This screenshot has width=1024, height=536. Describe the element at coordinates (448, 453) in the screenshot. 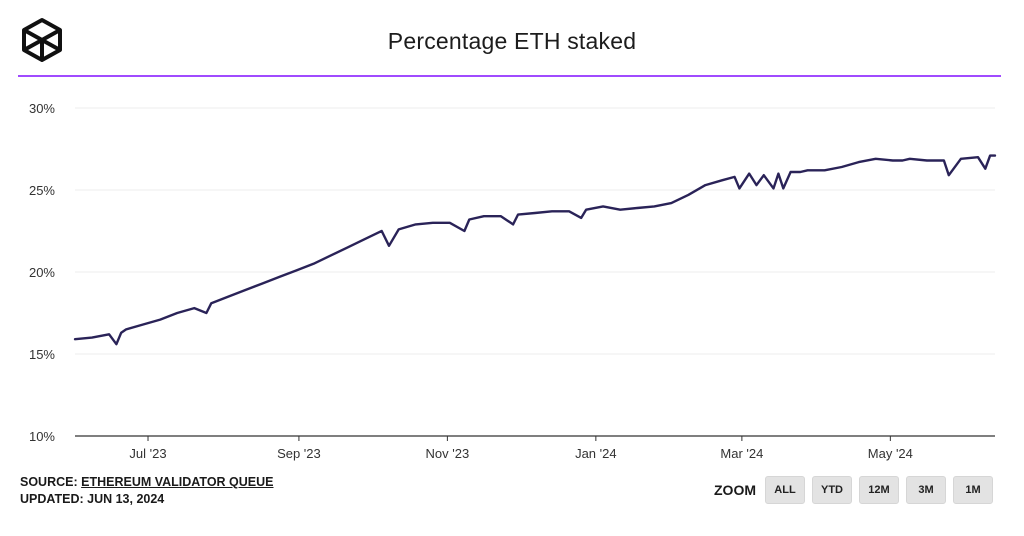

I see `x-tick-label: Nov '23` at that location.